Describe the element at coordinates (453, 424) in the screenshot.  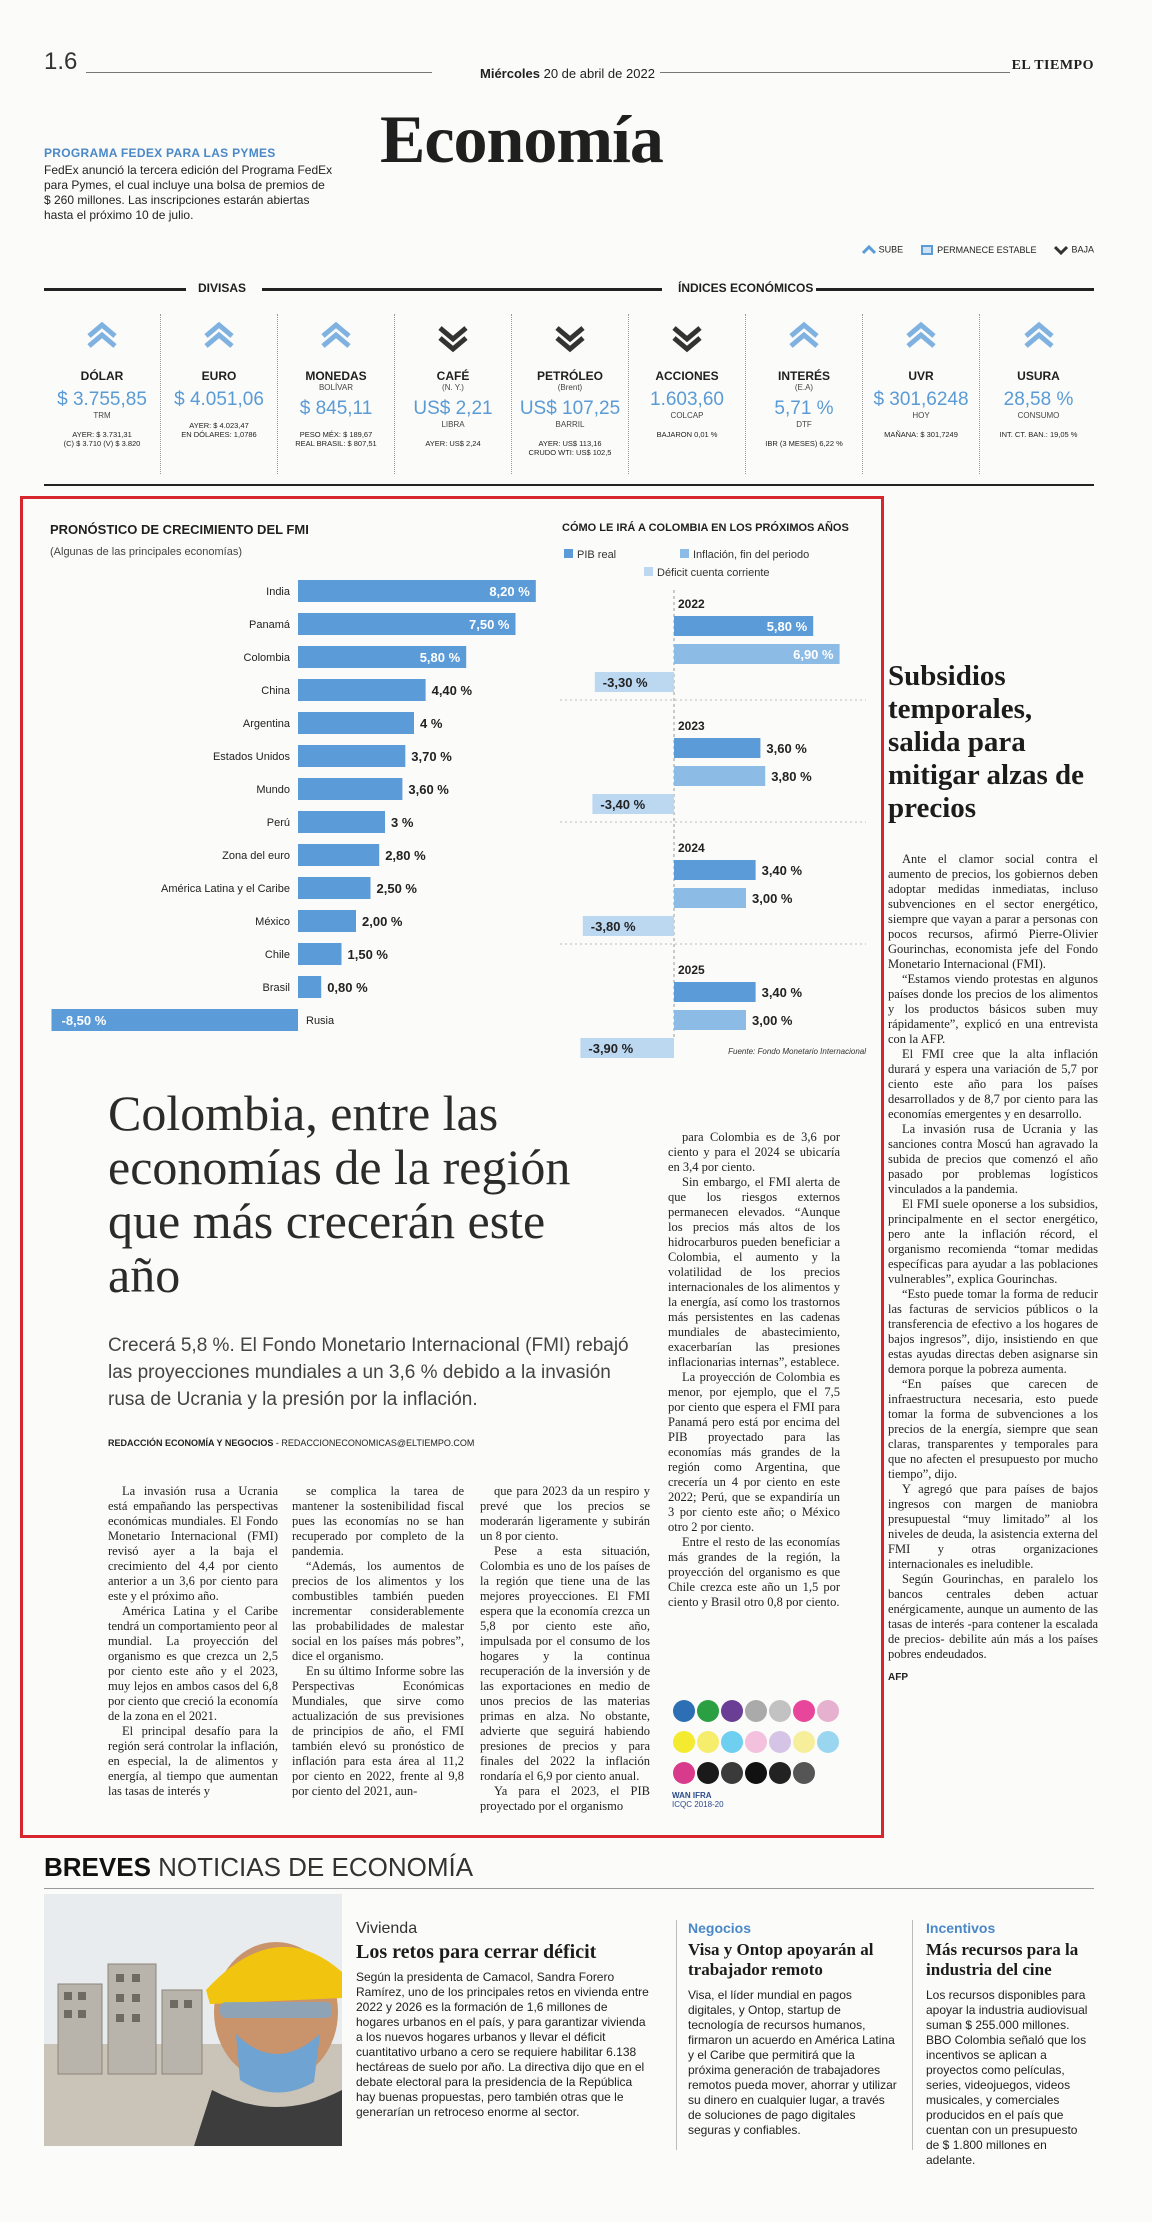
I see `indicator-unit: LIBRA` at that location.